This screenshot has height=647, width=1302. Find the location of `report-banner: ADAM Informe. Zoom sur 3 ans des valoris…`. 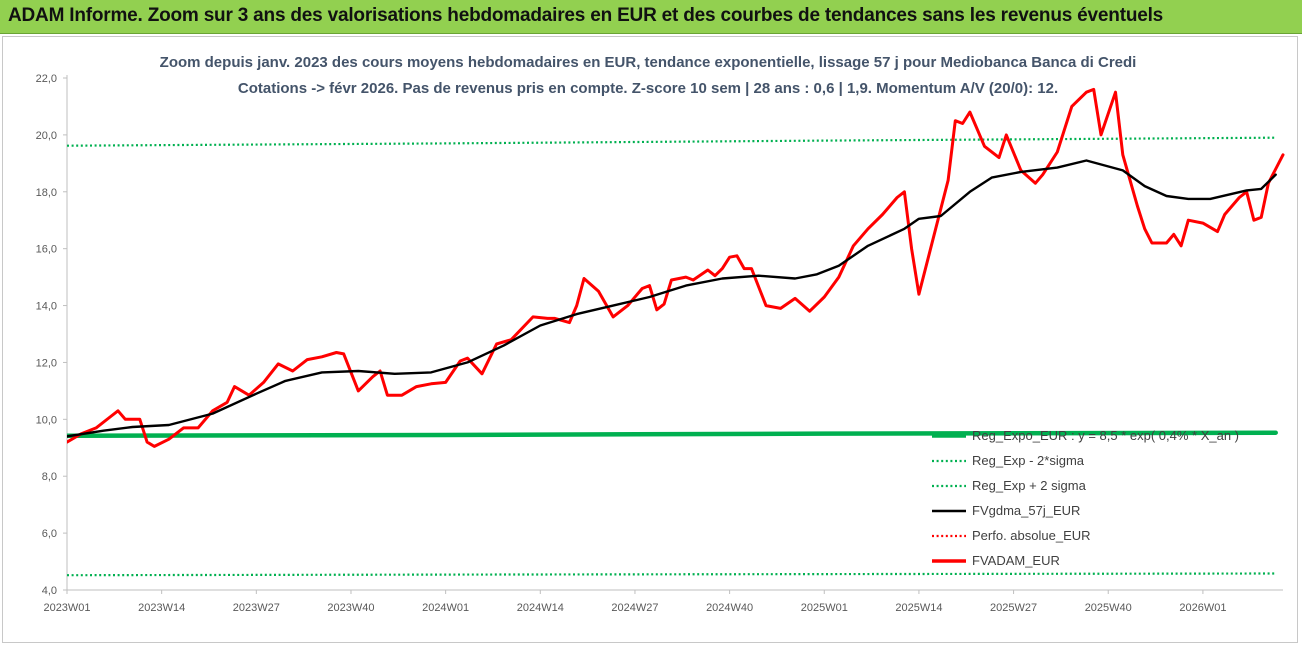

report-banner: ADAM Informe. Zoom sur 3 ans des valoris… is located at coordinates (651, 17).